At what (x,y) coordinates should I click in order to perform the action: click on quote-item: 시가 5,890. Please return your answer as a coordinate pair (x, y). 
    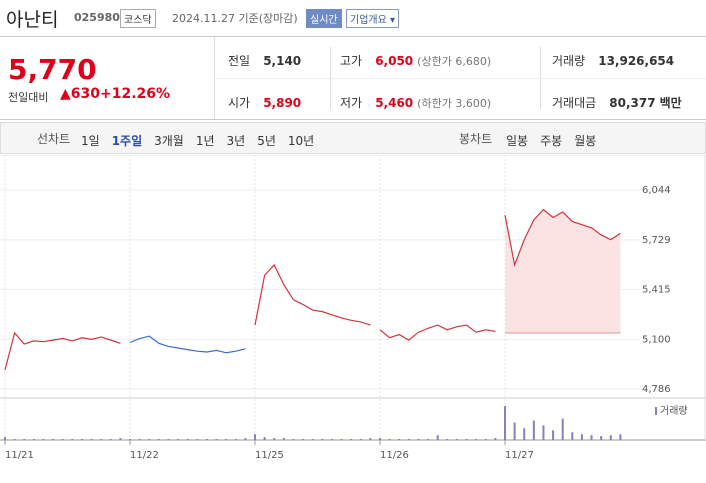
    Looking at the image, I should click on (264, 101).